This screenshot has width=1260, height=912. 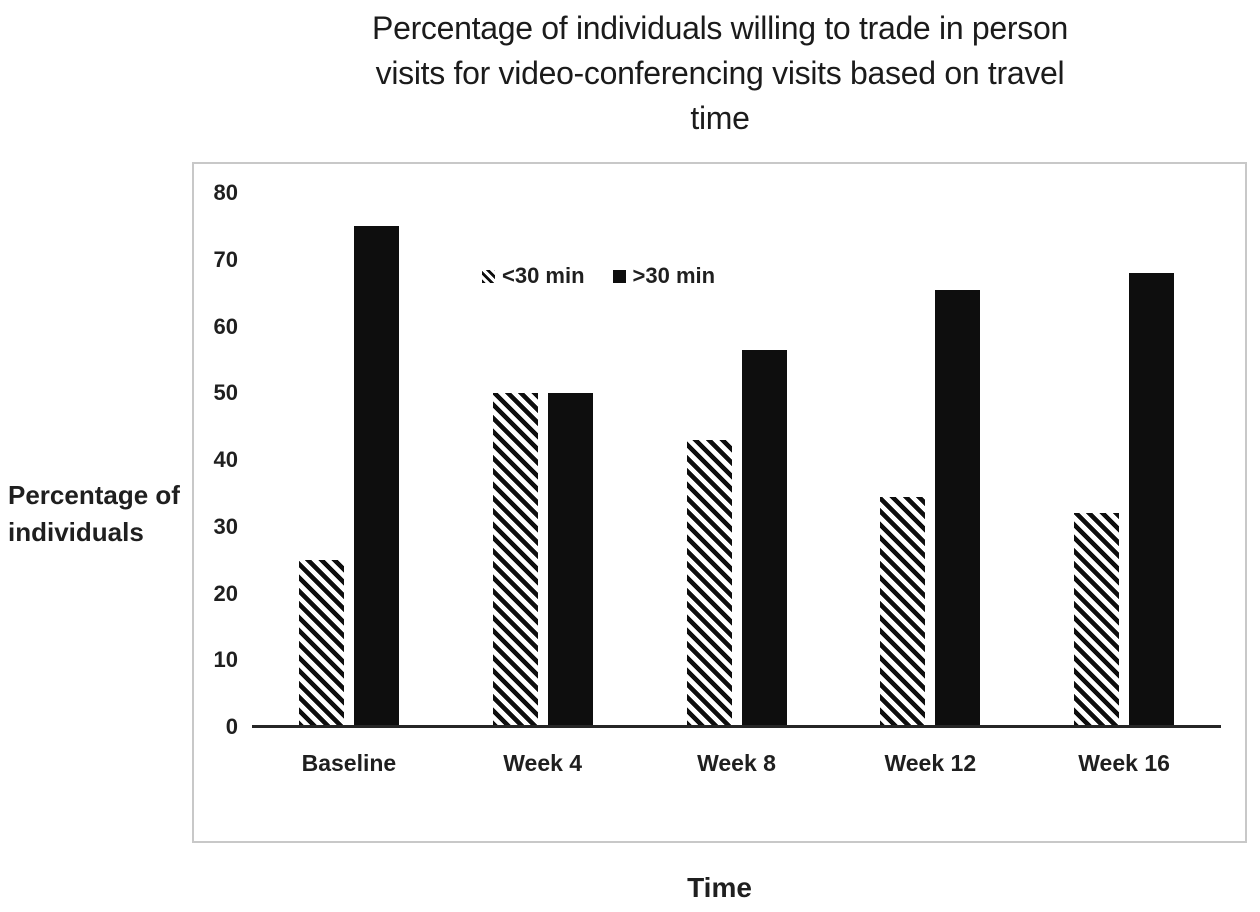 I want to click on y-axis-tick-0: 0, so click(x=231, y=726).